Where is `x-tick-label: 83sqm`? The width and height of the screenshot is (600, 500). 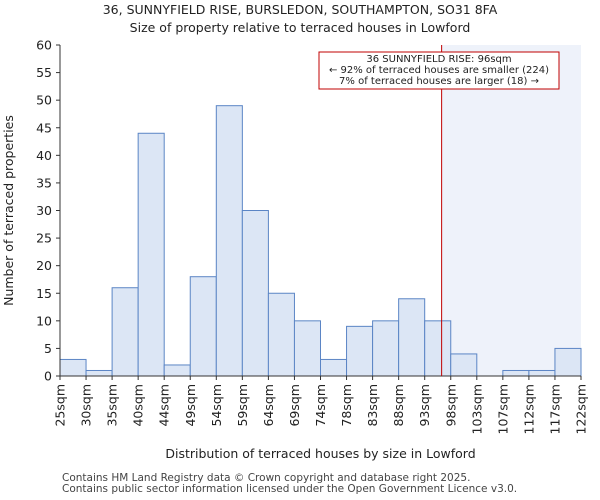
x-tick-label: 83sqm is located at coordinates (372, 405).